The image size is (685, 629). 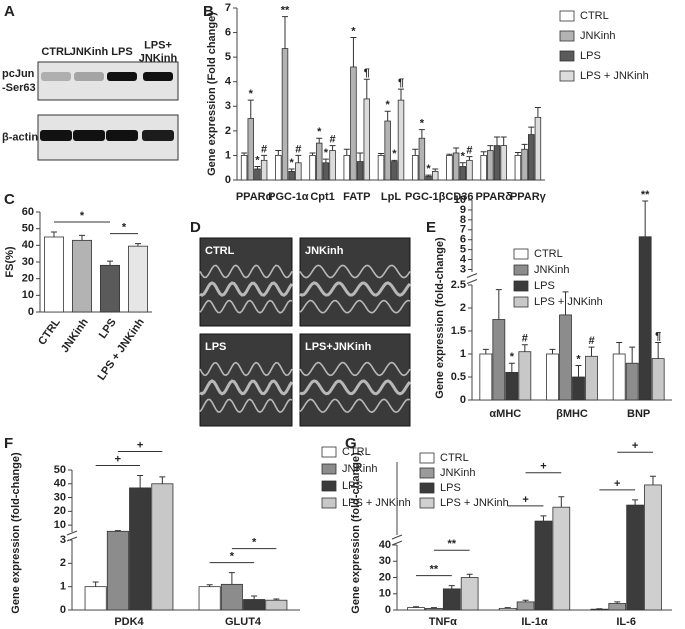 I want to click on significance-marker: #, so click(x=264, y=149).